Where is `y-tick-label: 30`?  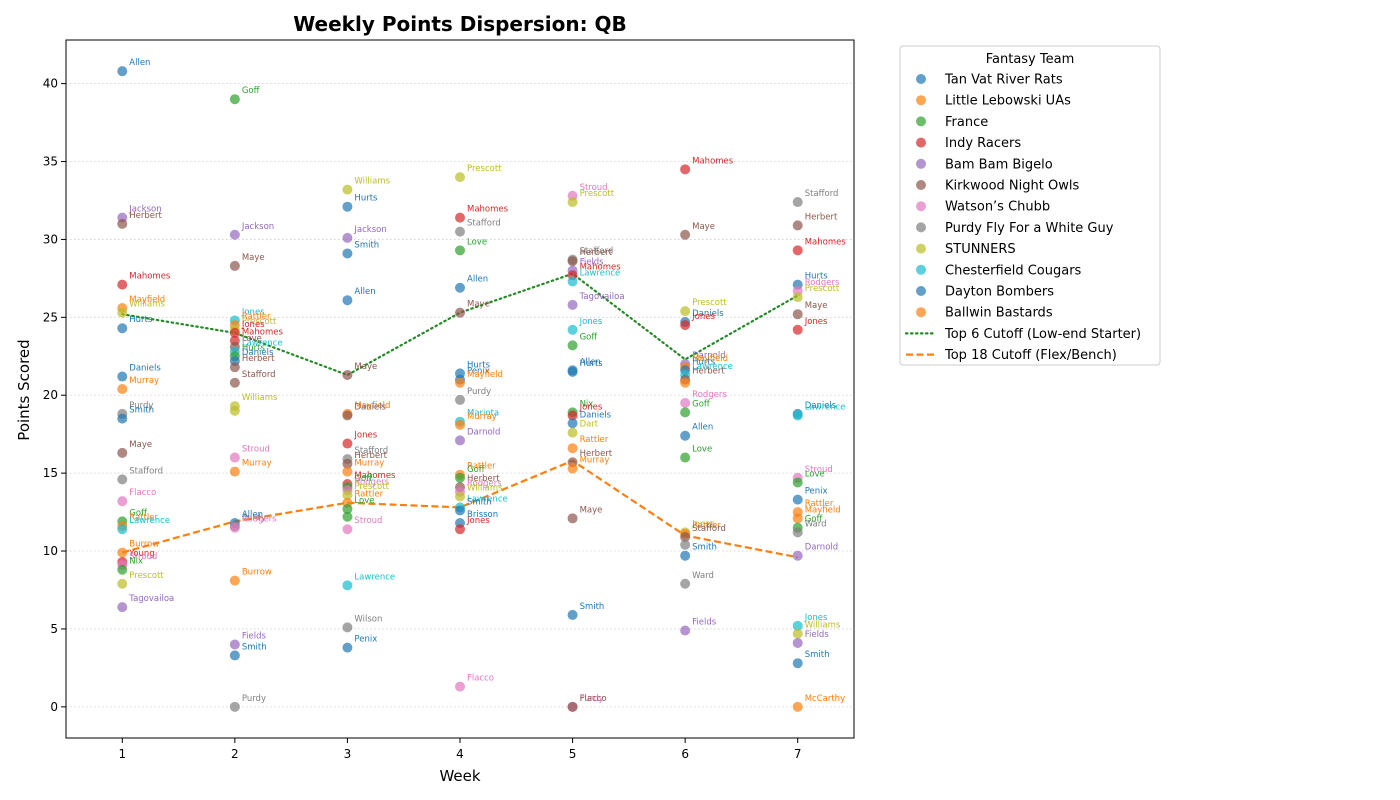
y-tick-label: 30 is located at coordinates (50, 239).